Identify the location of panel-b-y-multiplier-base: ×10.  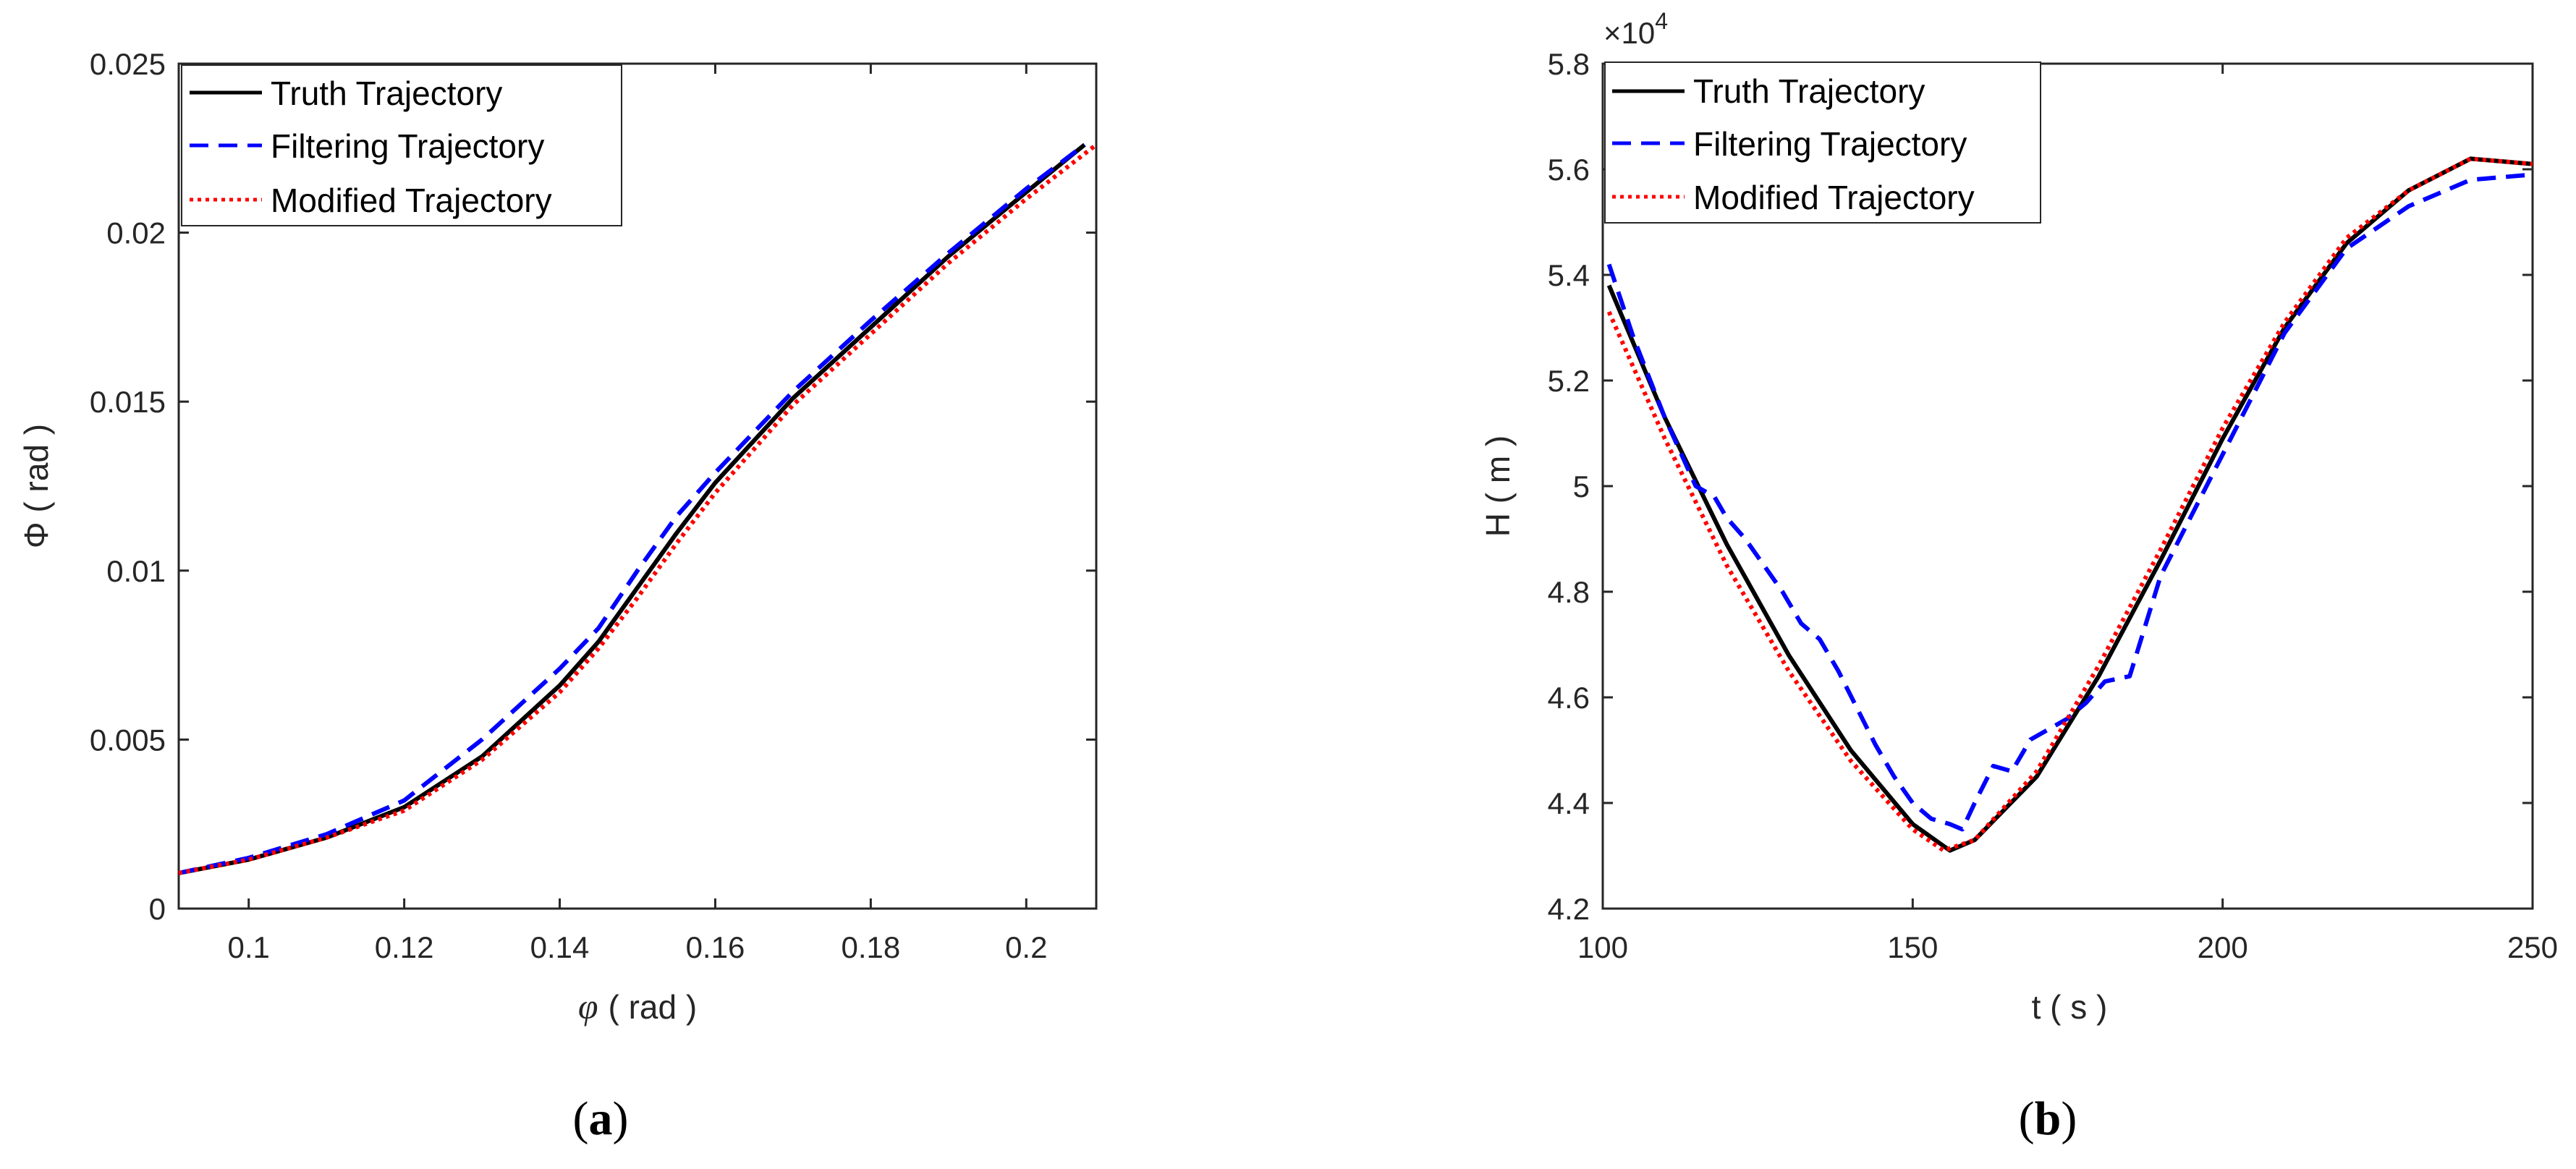
(1629, 33).